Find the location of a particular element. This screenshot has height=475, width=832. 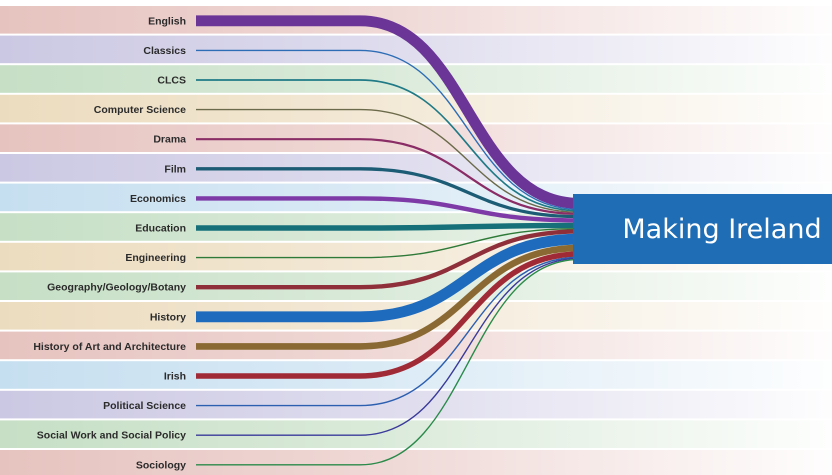

target-node-bar is located at coordinates (702, 229).